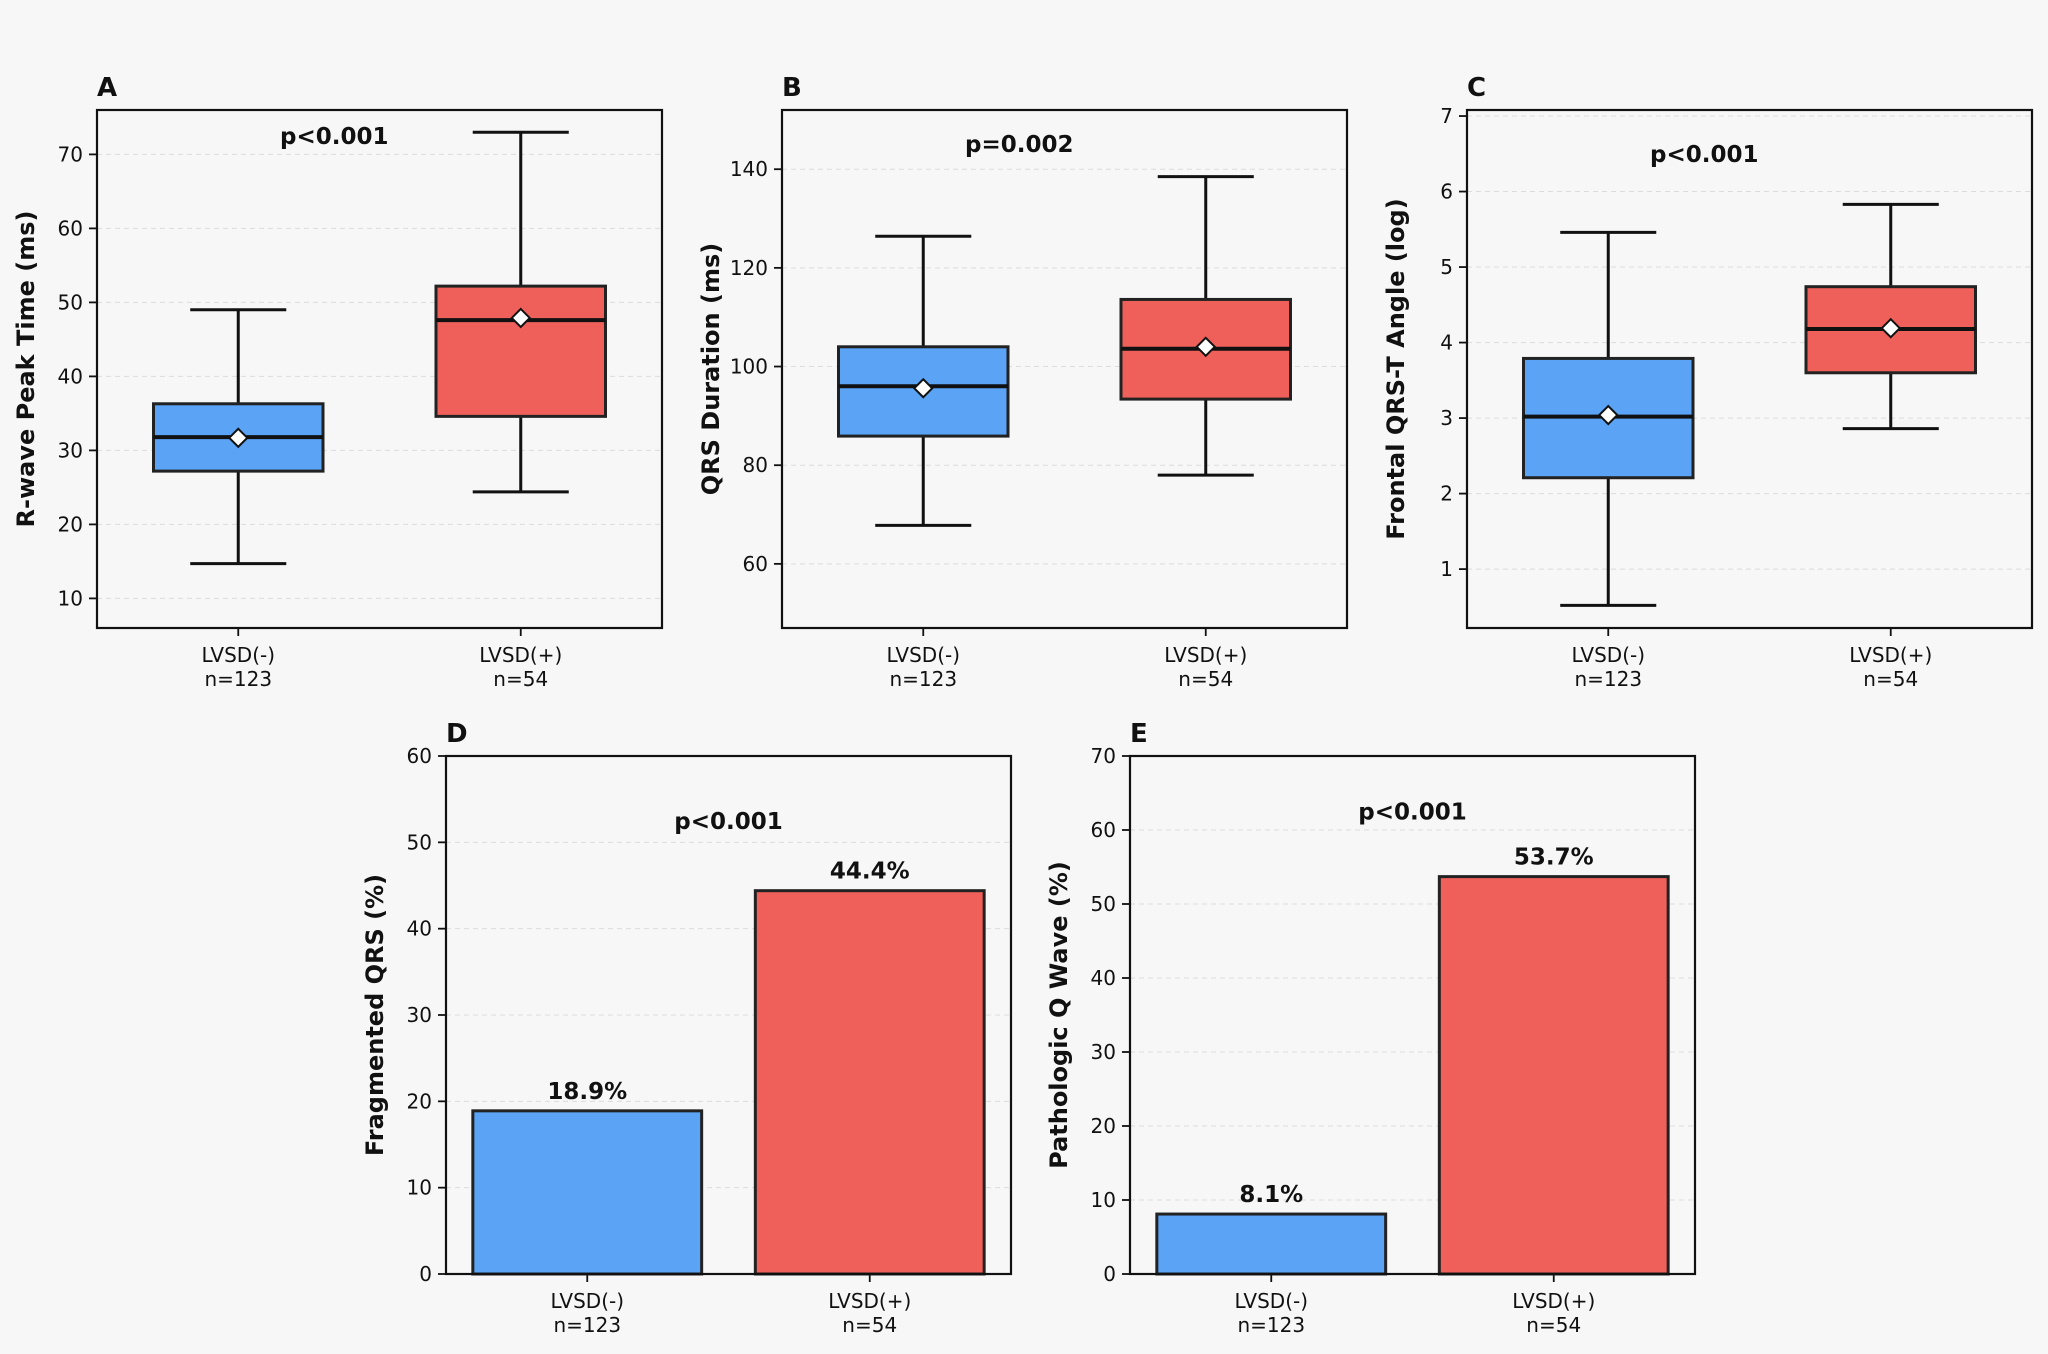 The height and width of the screenshot is (1354, 2048). What do you see at coordinates (1446, 116) in the screenshot?
I see `y-tick-label: 7` at bounding box center [1446, 116].